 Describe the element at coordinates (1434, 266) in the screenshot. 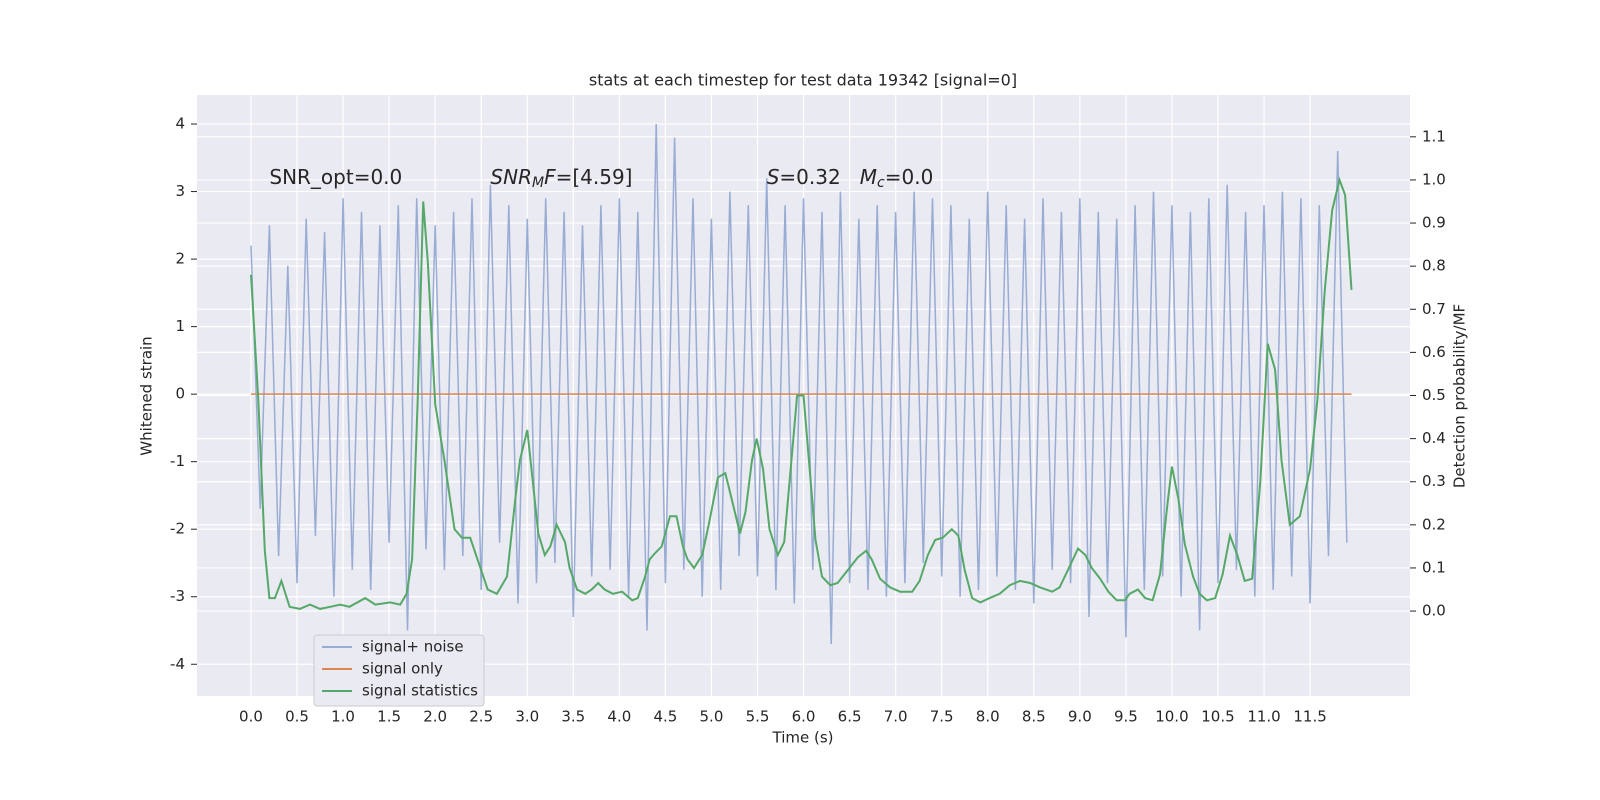

I see `y2-tick-label: 0.8` at that location.